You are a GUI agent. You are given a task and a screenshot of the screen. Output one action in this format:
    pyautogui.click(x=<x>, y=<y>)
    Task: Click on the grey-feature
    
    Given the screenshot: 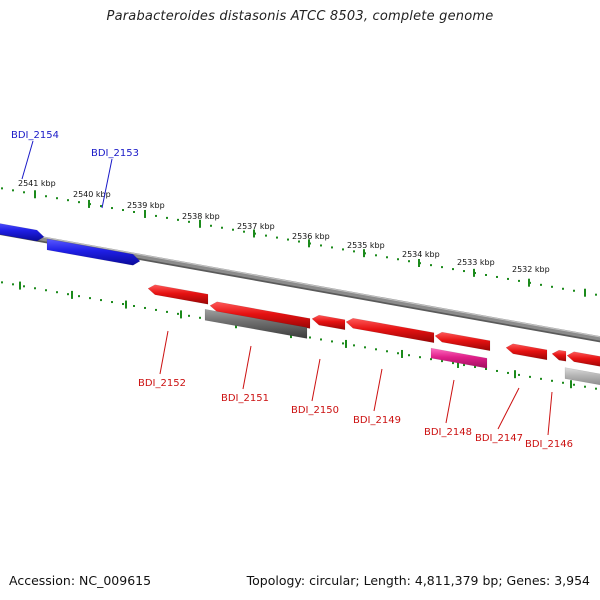 What is the action you would take?
    pyautogui.click(x=256, y=323)
    